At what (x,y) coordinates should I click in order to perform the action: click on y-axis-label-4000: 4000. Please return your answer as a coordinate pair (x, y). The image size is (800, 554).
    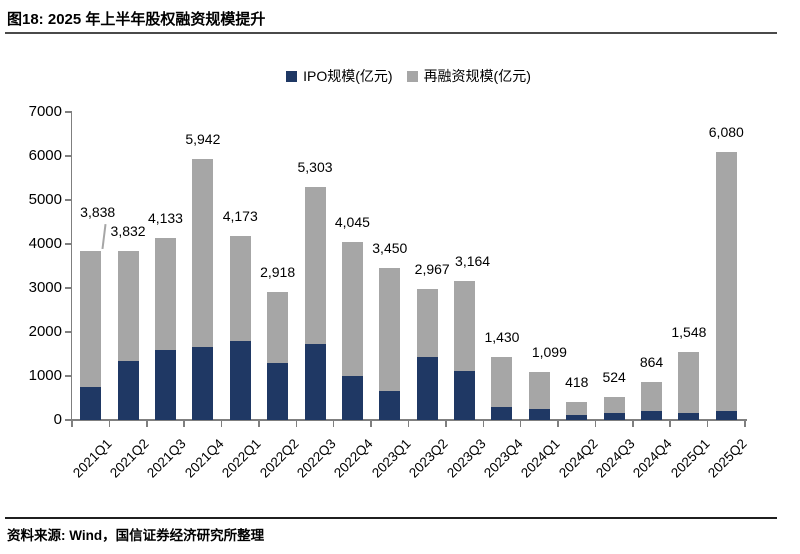
    Looking at the image, I should click on (45, 243).